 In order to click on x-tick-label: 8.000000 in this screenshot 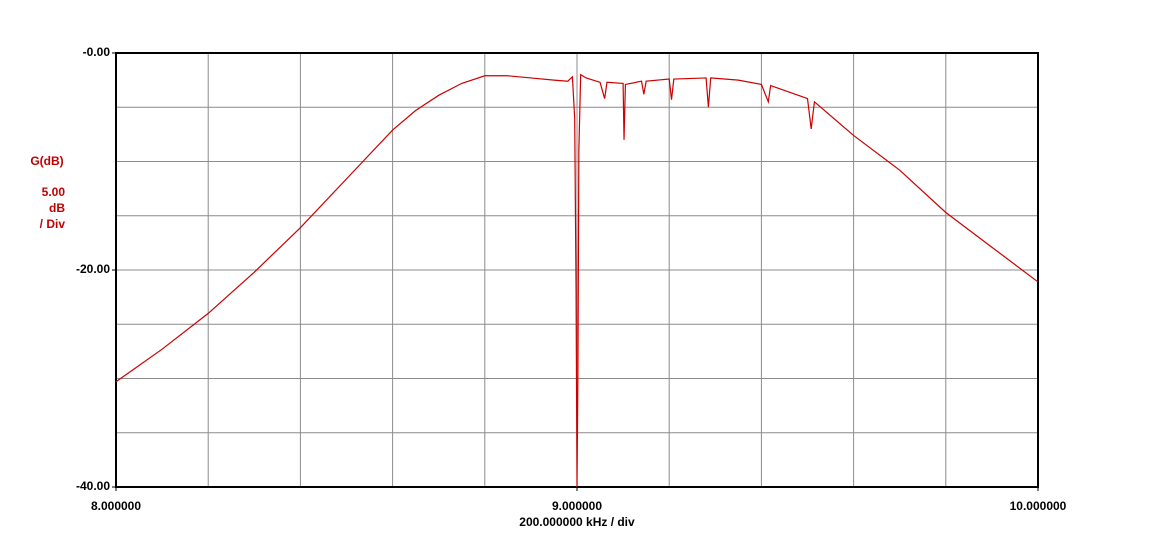, I will do `click(116, 506)`.